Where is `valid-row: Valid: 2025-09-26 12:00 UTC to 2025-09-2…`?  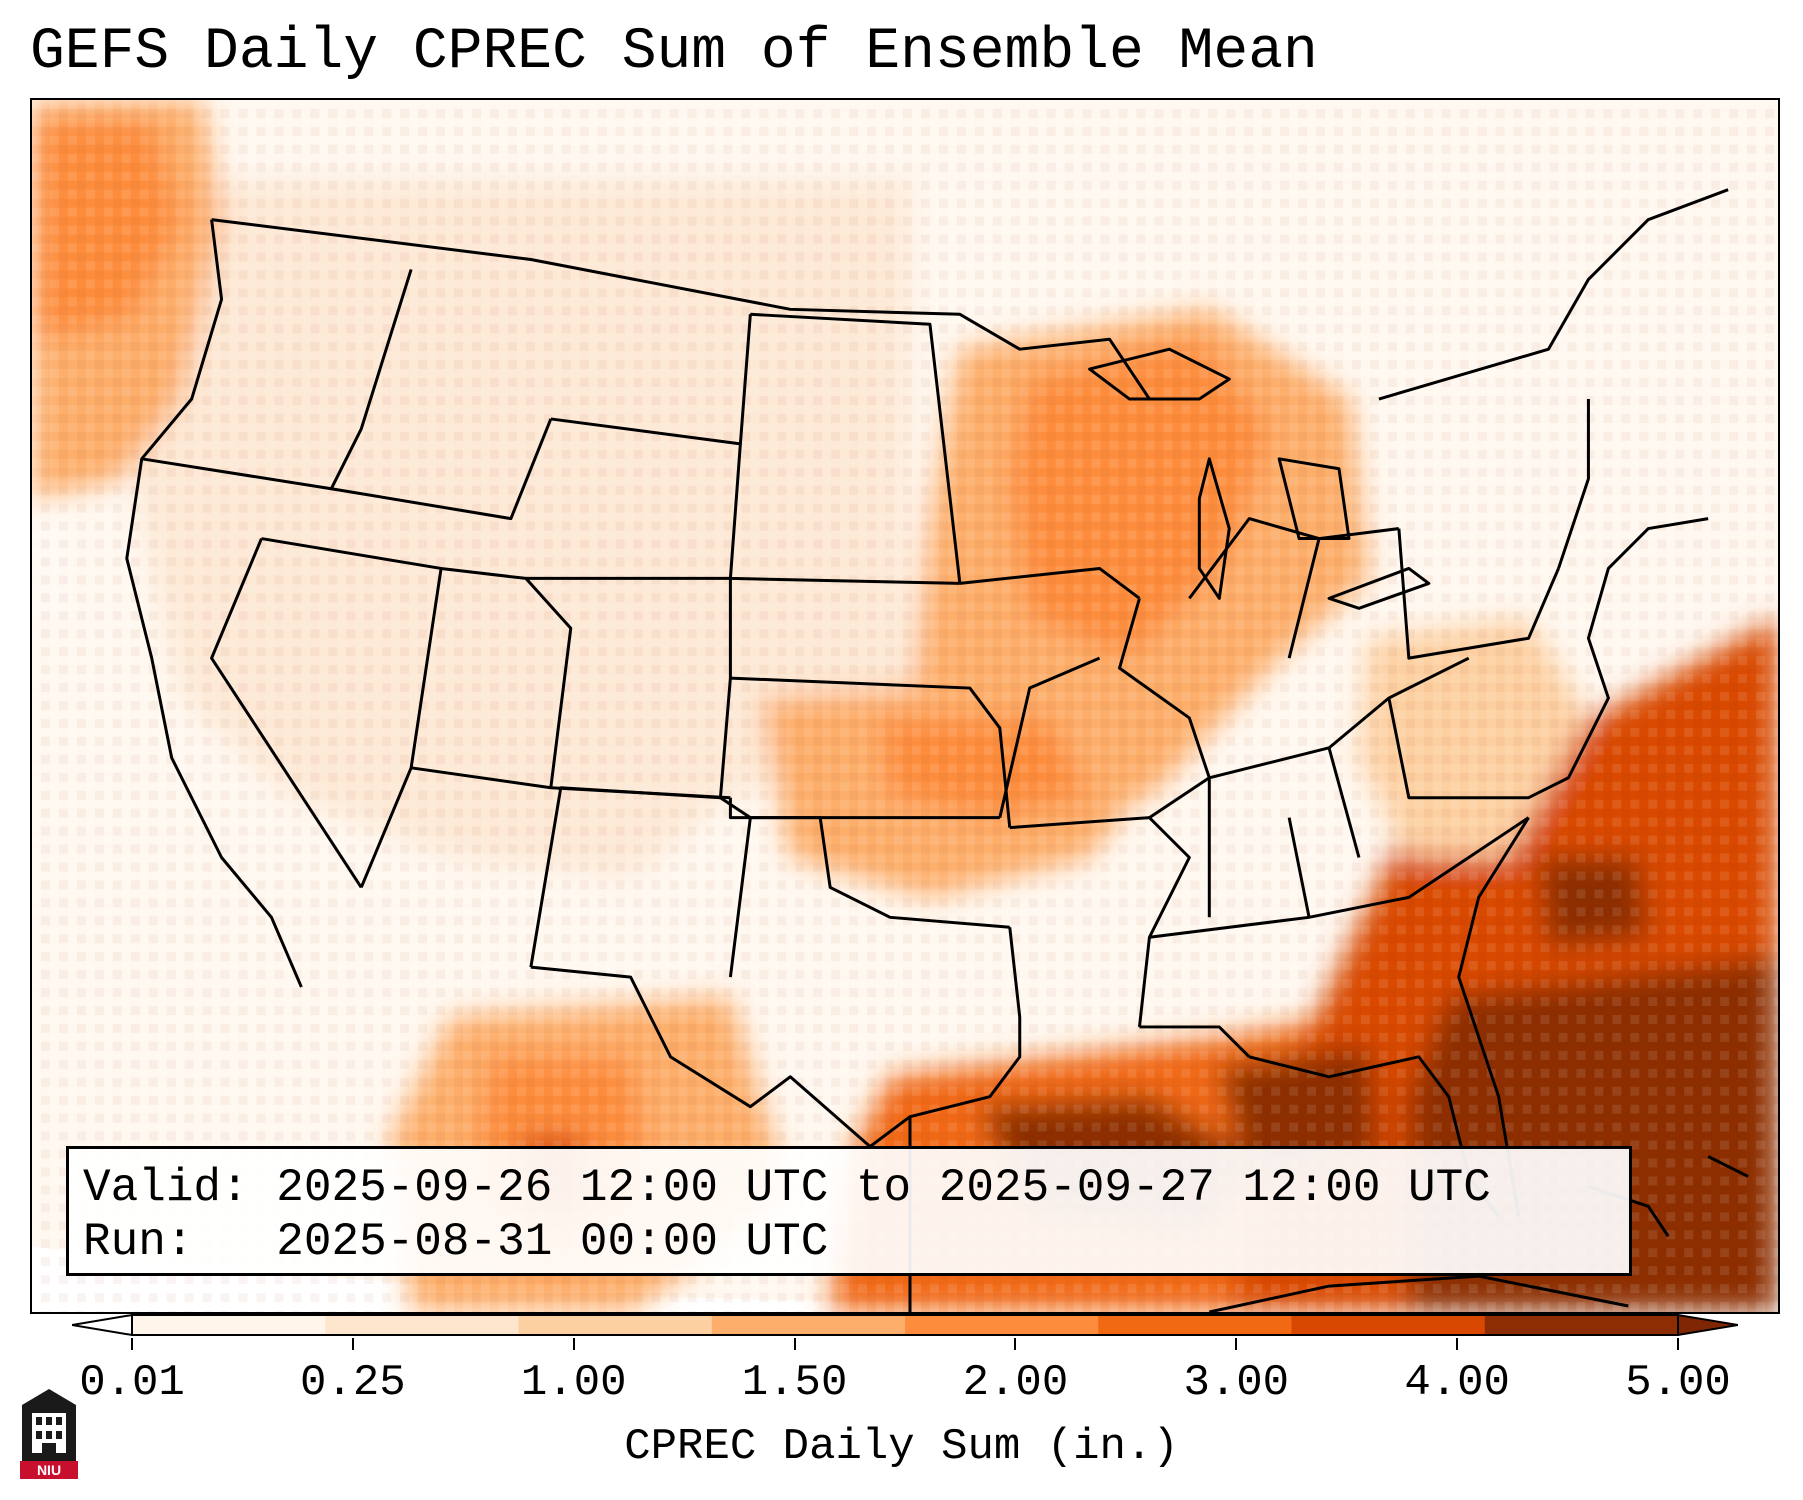
valid-row: Valid: 2025-09-26 12:00 UTC to 2025-09-2… is located at coordinates (849, 1188).